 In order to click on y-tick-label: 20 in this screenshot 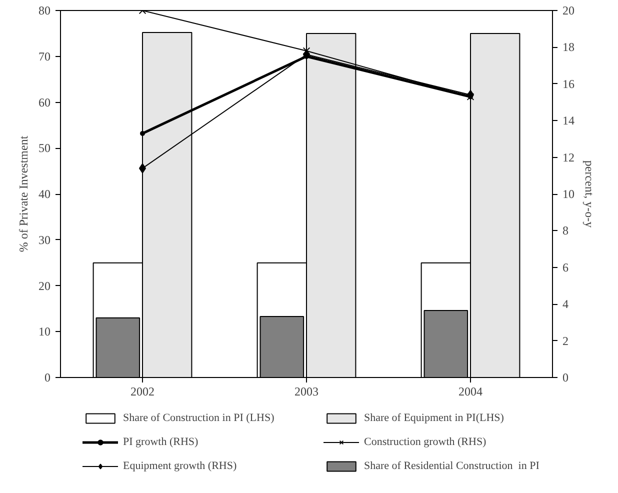, I will do `click(44, 285)`.